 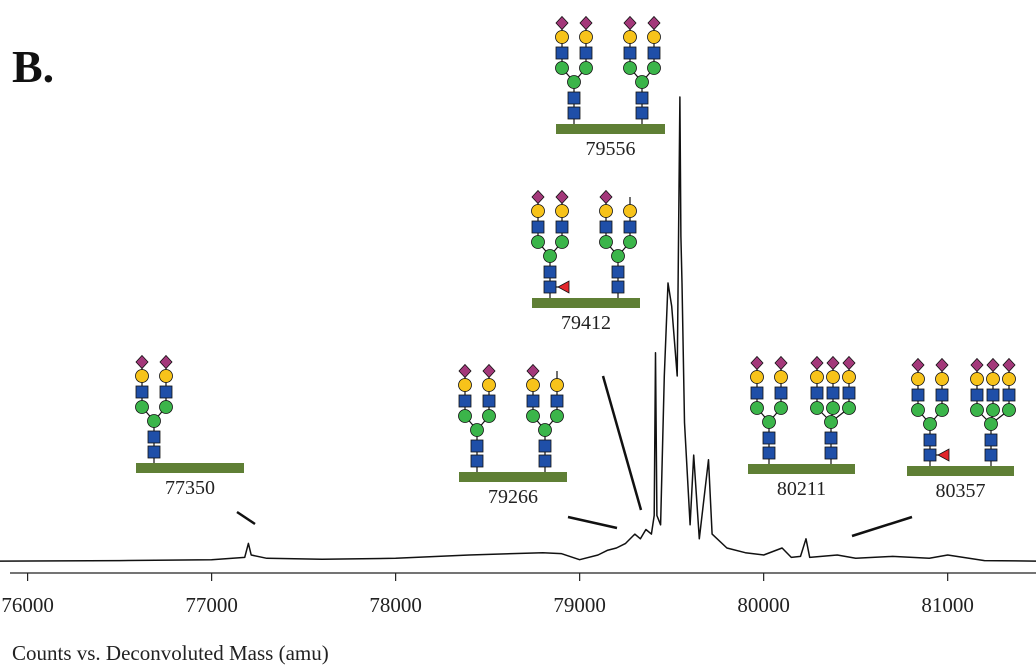 I want to click on x-tick-label: 76000, so click(x=27, y=605).